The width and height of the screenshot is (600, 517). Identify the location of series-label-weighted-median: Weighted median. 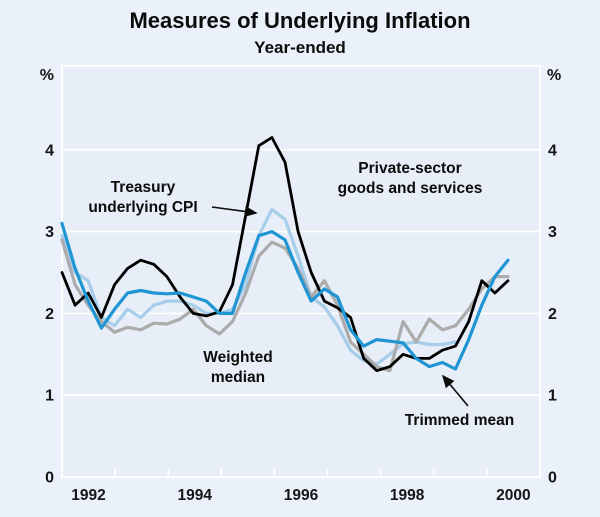
(238, 368).